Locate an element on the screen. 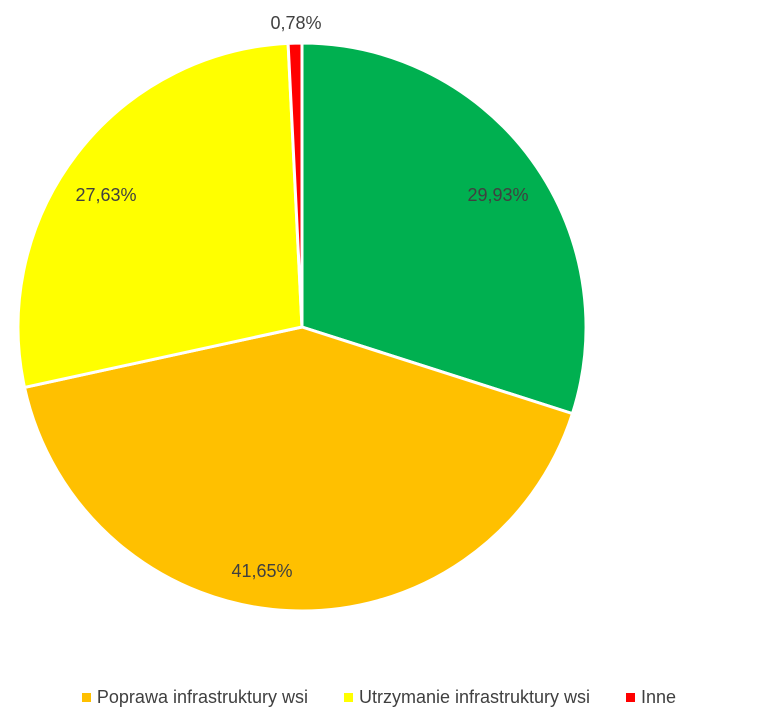  legend-swatch-utrzymanie is located at coordinates (348, 697).